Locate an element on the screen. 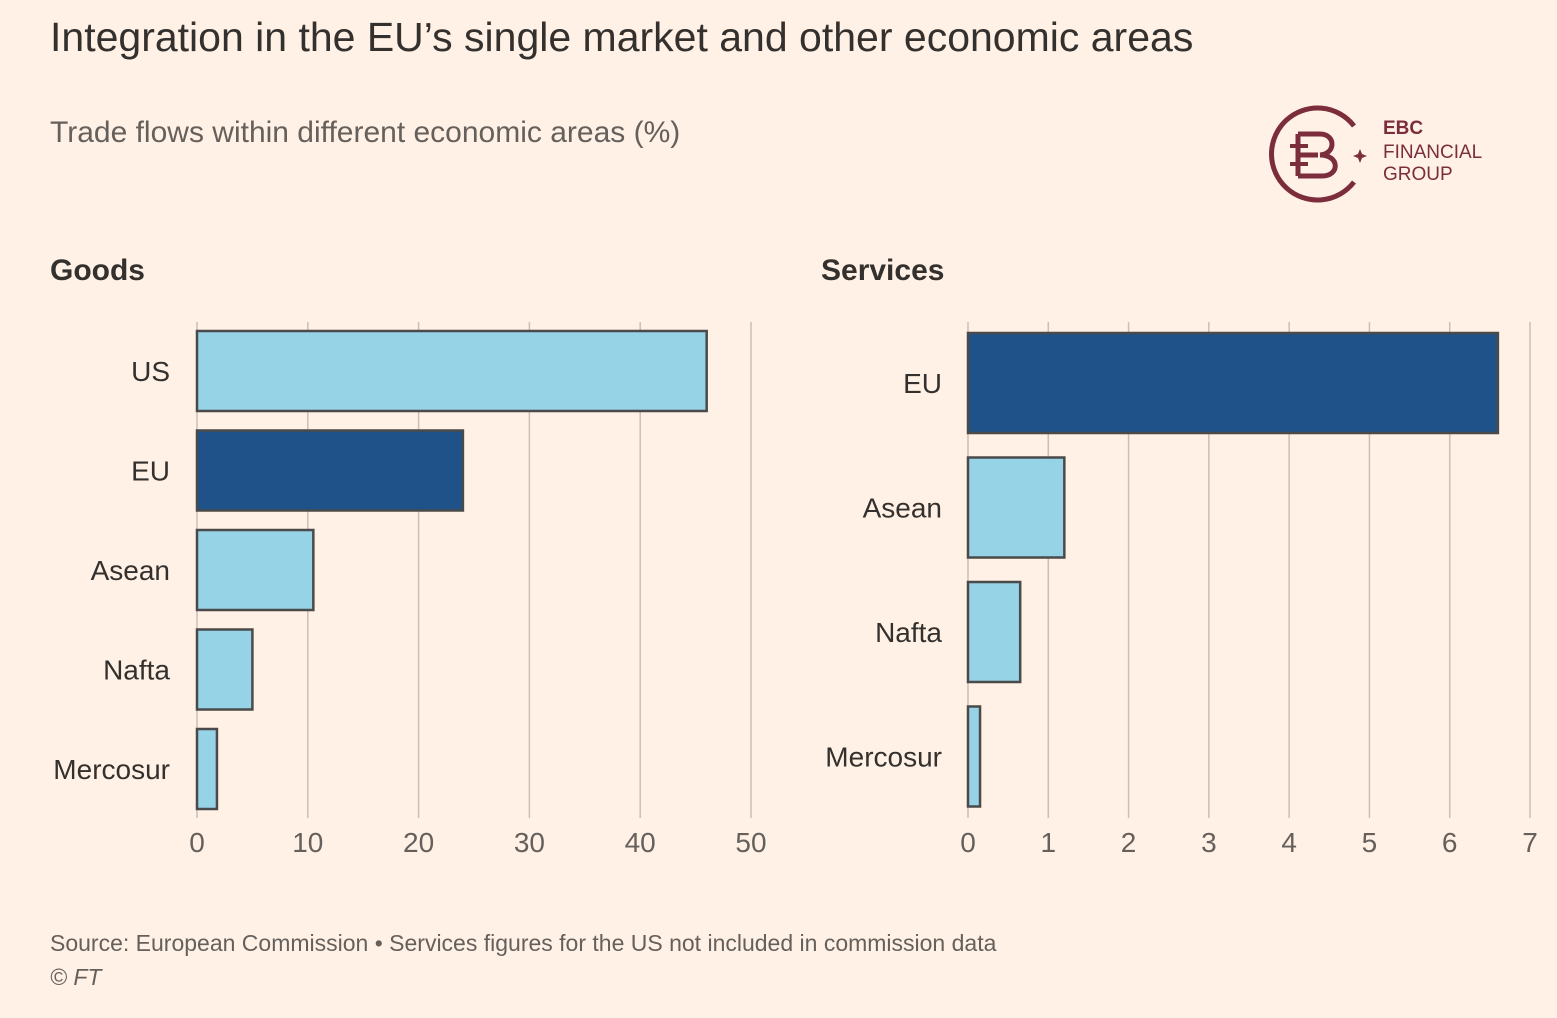 The width and height of the screenshot is (1557, 1018). logo-text-financial: FINANCIAL is located at coordinates (1433, 152).